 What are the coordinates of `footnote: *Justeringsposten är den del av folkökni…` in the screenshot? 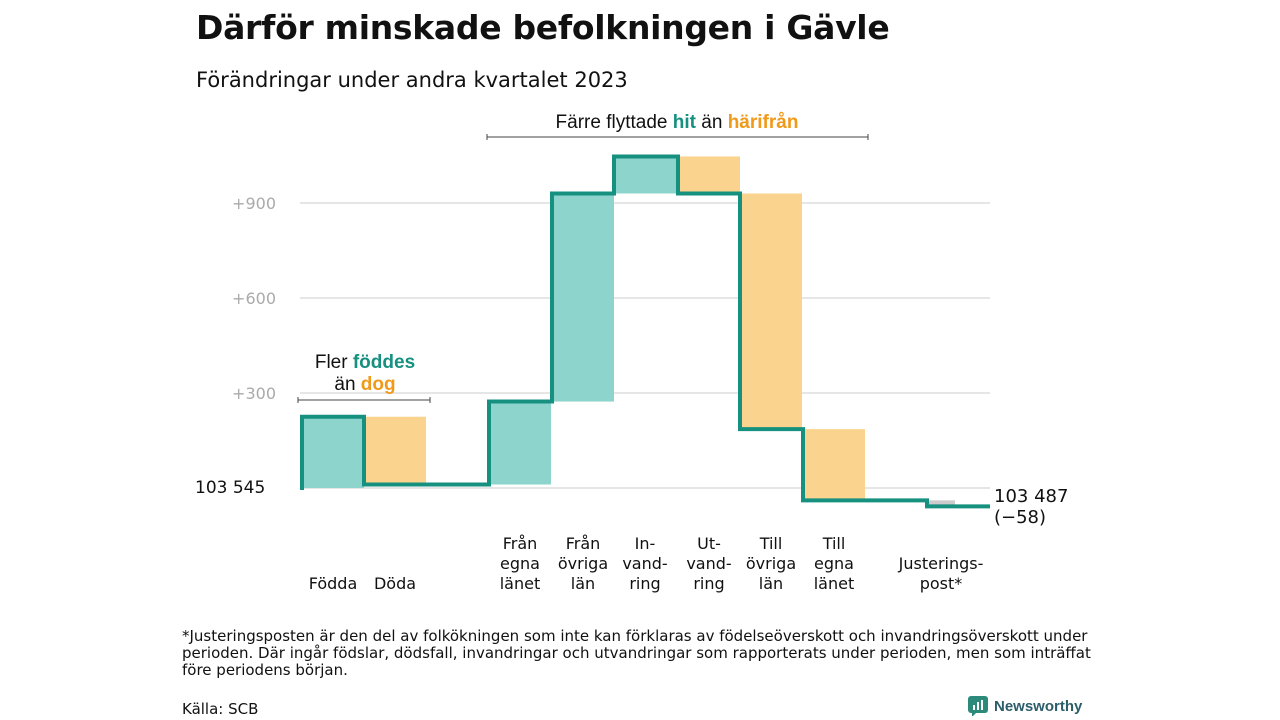 It's located at (636, 653).